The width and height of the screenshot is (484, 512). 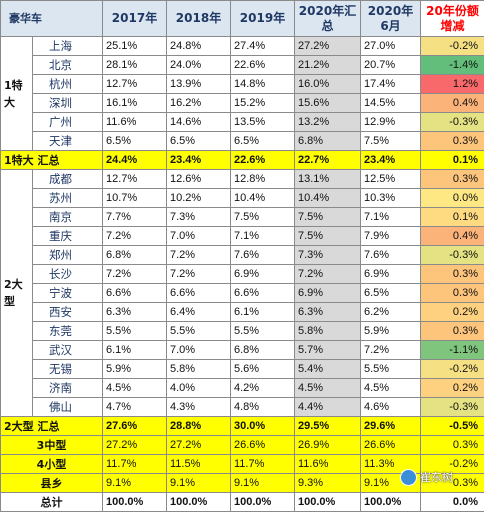 What do you see at coordinates (52, 426) in the screenshot?
I see `group-total-label: 2大型 汇总` at bounding box center [52, 426].